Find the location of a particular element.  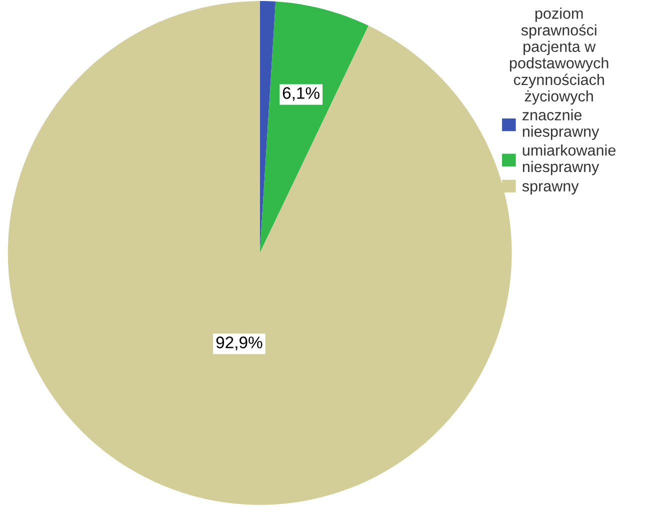

data-label: 92,9% is located at coordinates (239, 343).